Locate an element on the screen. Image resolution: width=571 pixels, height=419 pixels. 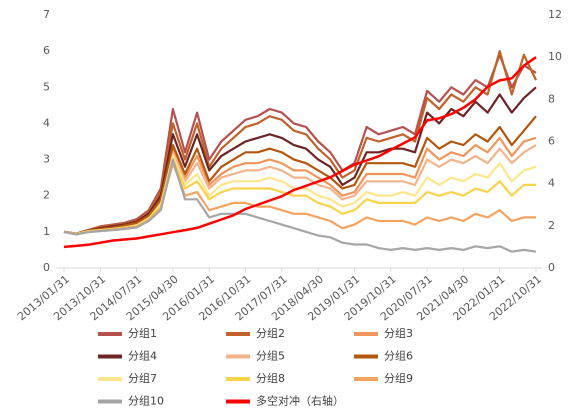
y2-tick-label: 2 is located at coordinates (551, 225).